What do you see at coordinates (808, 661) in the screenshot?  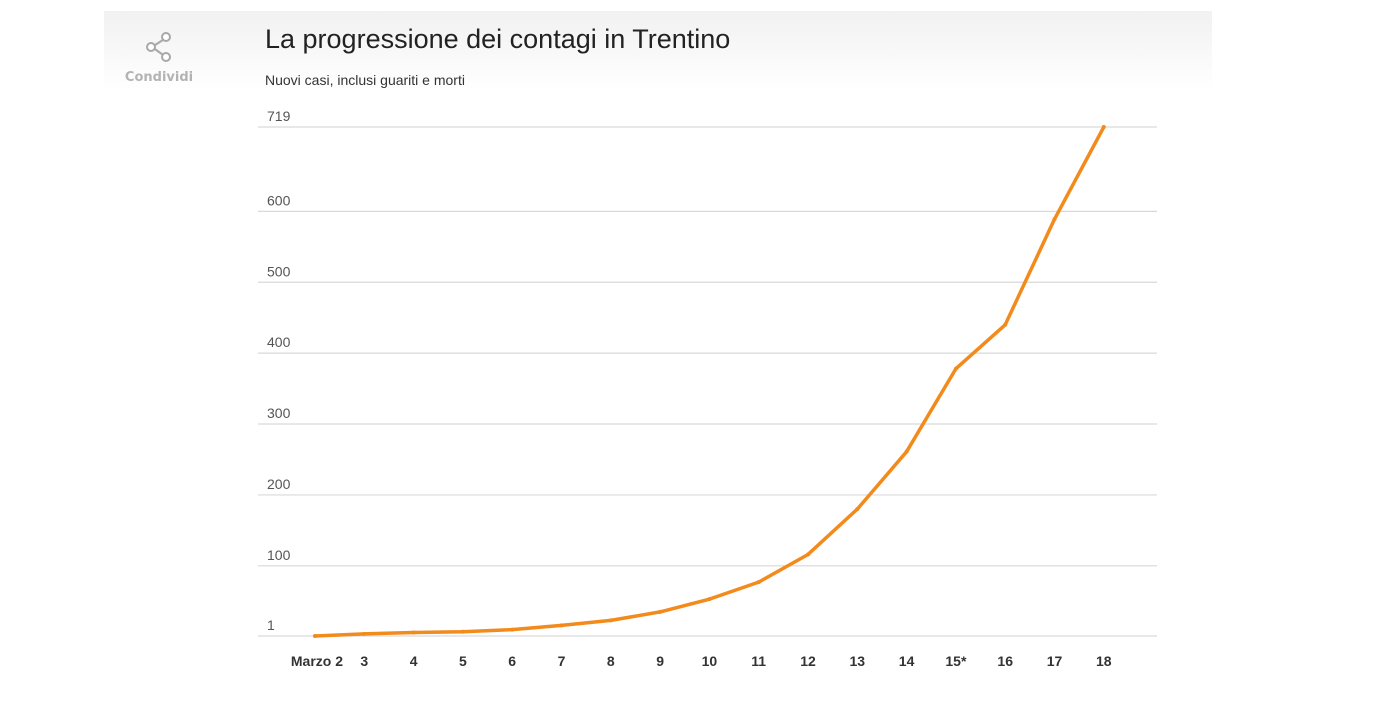 I see `x-tick-label: 12` at bounding box center [808, 661].